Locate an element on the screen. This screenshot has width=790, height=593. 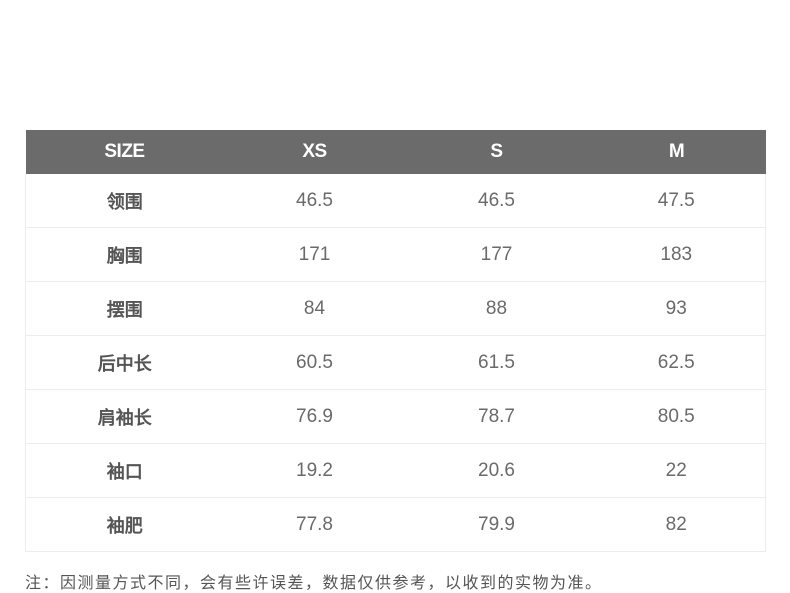
size-value: 62.5 is located at coordinates (676, 362).